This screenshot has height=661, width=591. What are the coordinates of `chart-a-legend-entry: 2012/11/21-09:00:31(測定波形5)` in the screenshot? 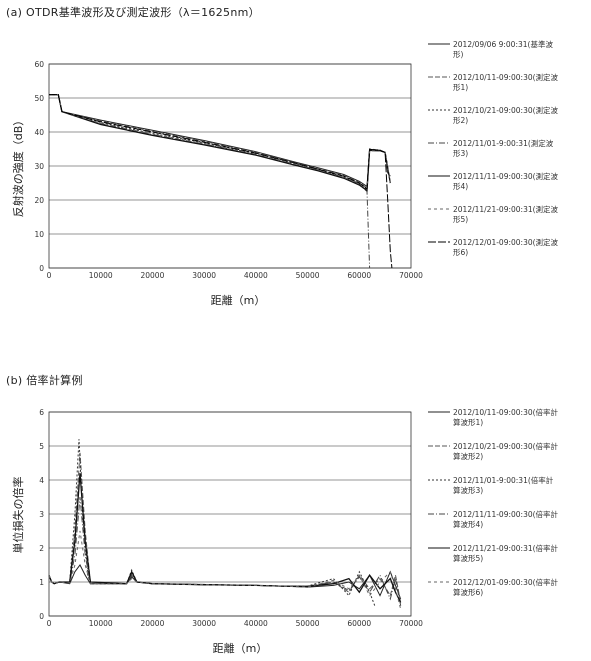 It's located at (506, 214).